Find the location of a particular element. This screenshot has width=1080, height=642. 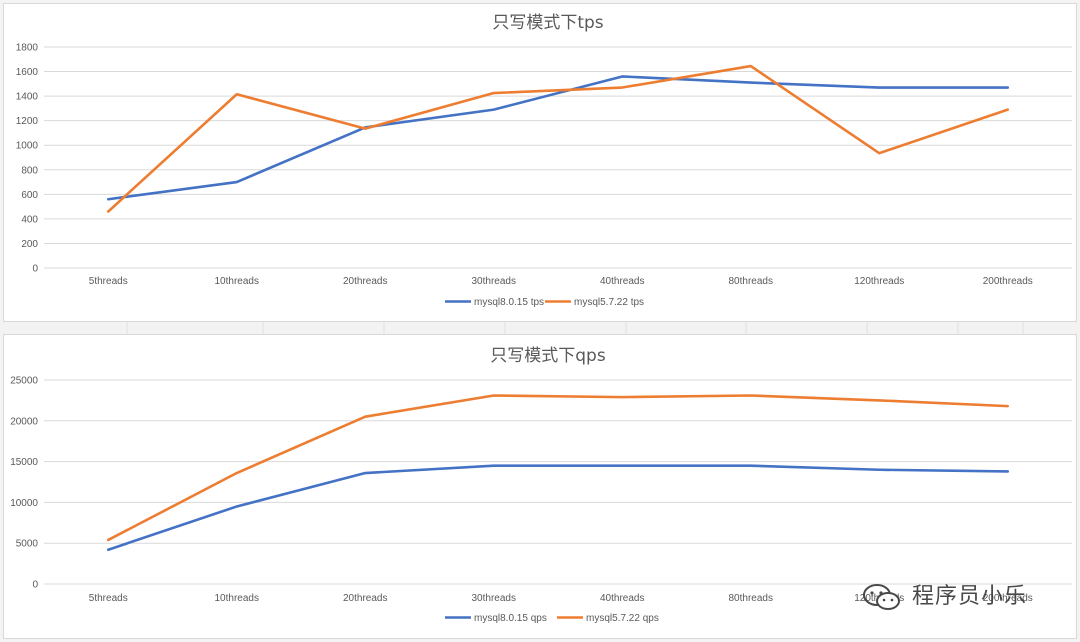

tps-chart-title: 只写模式下tps is located at coordinates (547, 23).